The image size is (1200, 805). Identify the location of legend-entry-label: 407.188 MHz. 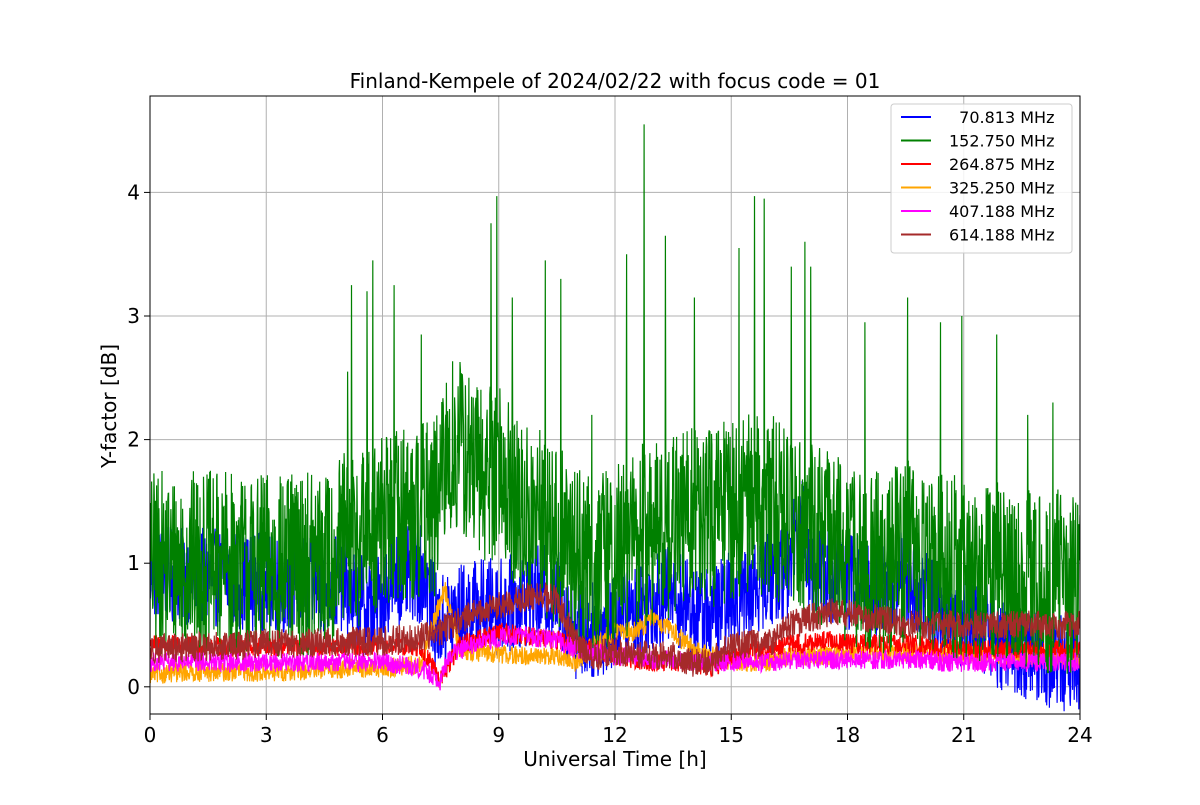
(1001, 211).